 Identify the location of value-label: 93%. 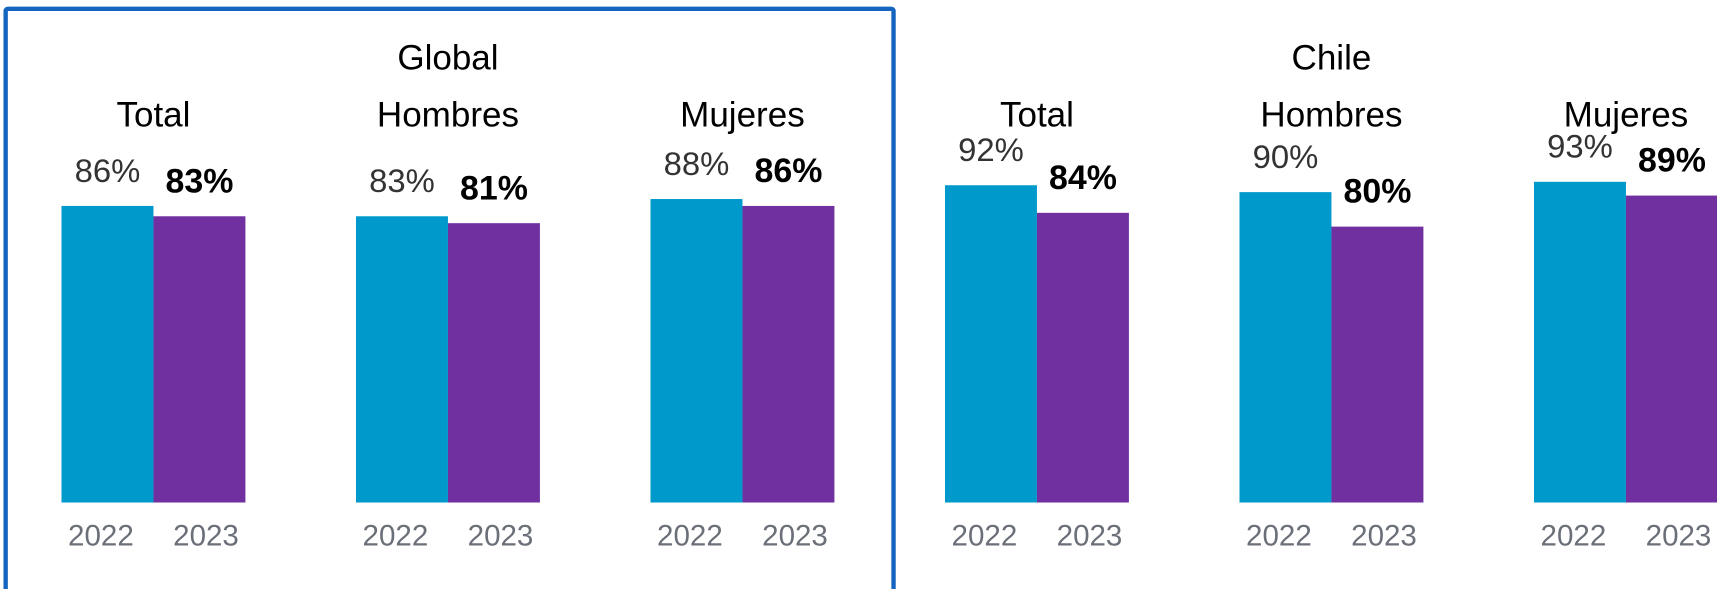
(1580, 146).